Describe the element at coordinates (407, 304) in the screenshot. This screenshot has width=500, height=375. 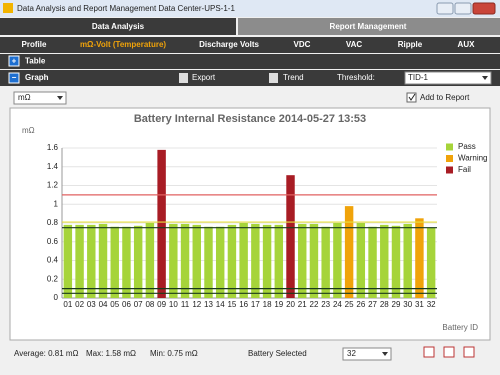
I see `x-tick-label: 30` at that location.